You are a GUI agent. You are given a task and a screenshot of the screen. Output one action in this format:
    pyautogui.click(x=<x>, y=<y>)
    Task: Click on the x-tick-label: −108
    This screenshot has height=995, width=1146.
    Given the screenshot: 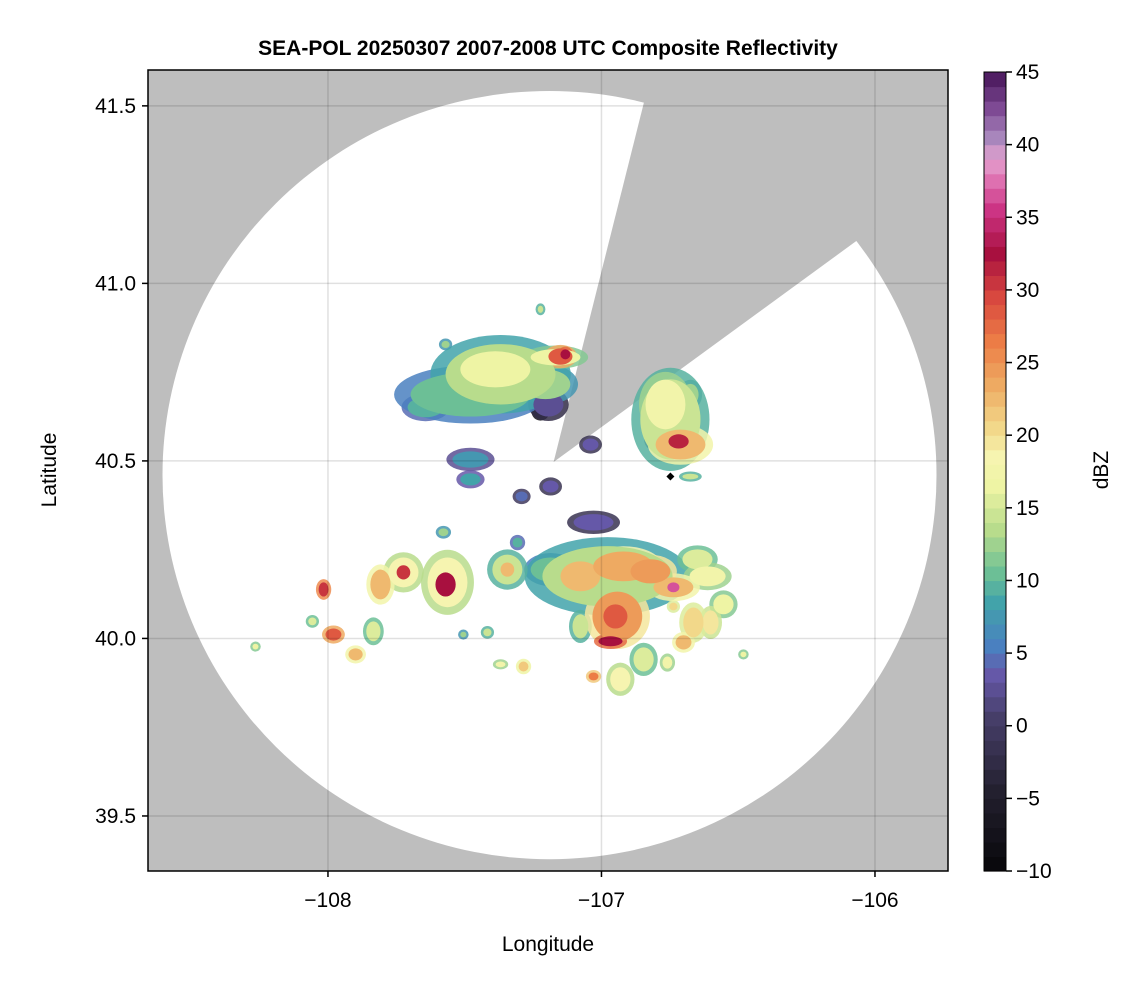 What is the action you would take?
    pyautogui.click(x=327, y=900)
    